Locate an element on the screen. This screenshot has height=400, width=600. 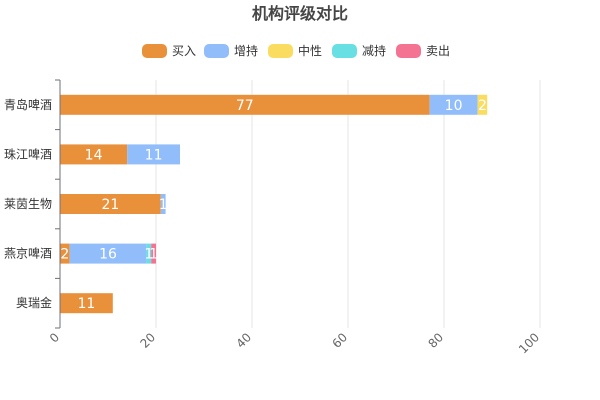
x-tick-label: 40 is located at coordinates (243, 340).